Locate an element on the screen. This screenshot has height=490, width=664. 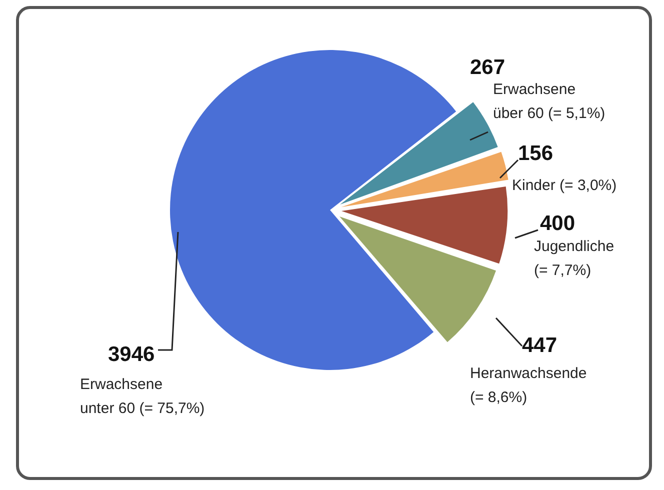
slice-label: Jugendliche (= 7,7%) is located at coordinates (574, 258).